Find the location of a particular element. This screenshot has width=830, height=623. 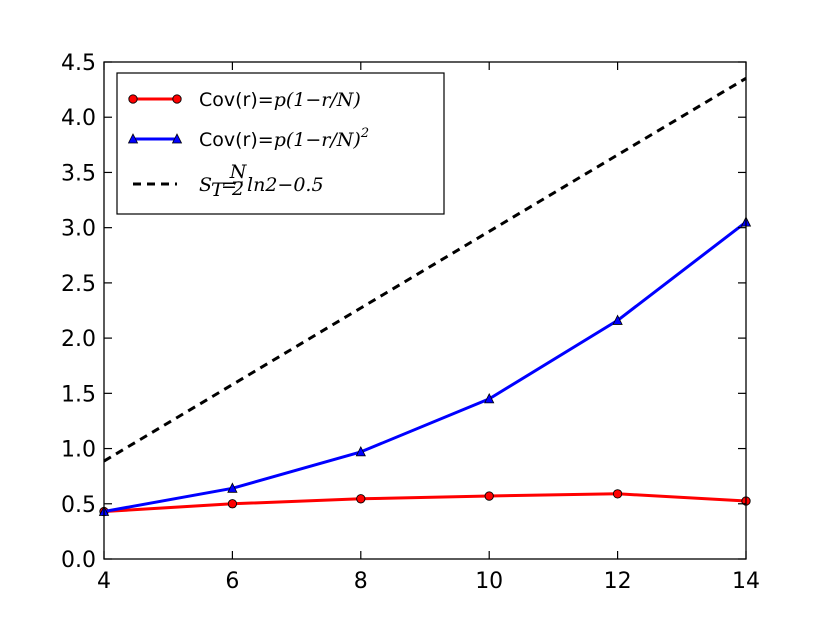

y-tick-label-2.0: 2.0 is located at coordinates (78, 339).